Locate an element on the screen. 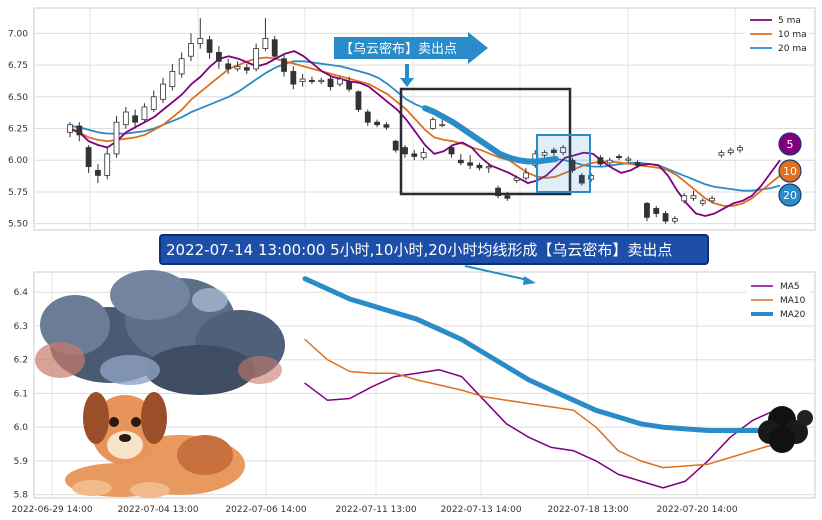 This screenshot has width=822, height=520. ma-badge-label: 10 is located at coordinates (790, 171).